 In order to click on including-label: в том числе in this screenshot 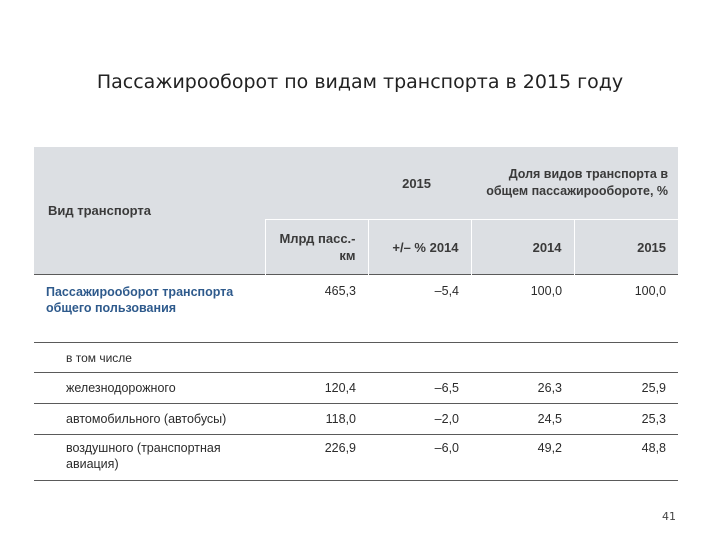, I will do `click(149, 357)`.